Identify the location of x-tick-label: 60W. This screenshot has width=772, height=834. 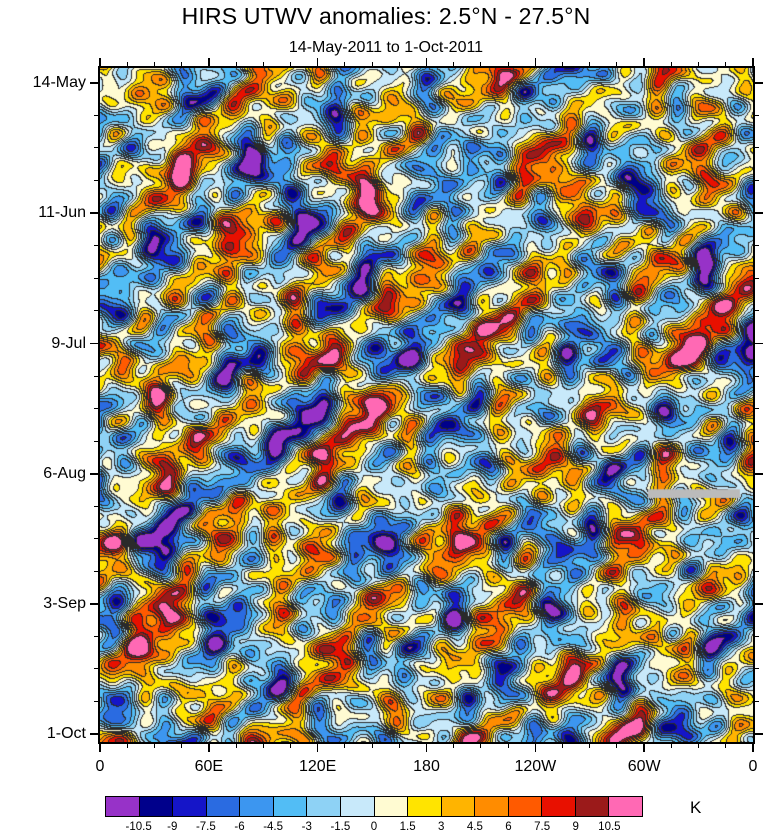
(644, 766).